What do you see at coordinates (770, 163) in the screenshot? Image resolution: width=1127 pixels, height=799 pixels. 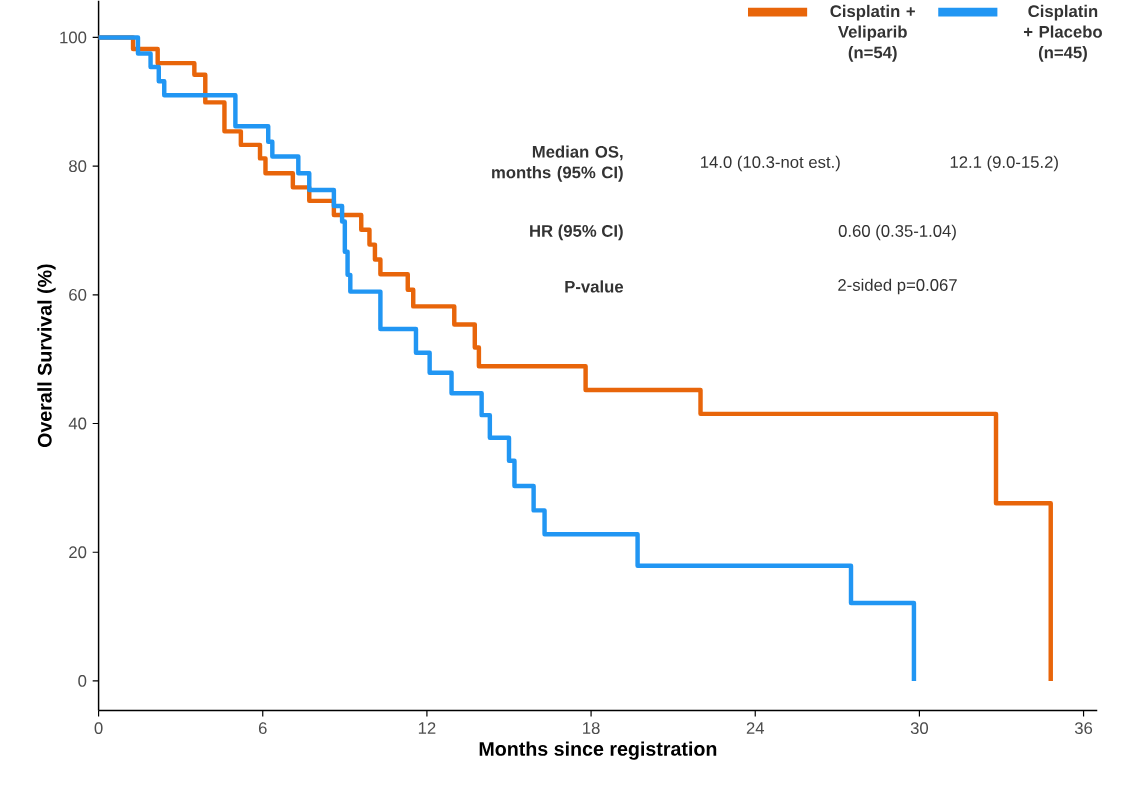 I see `annotation: 14.0 (10.3-not est.)` at bounding box center [770, 163].